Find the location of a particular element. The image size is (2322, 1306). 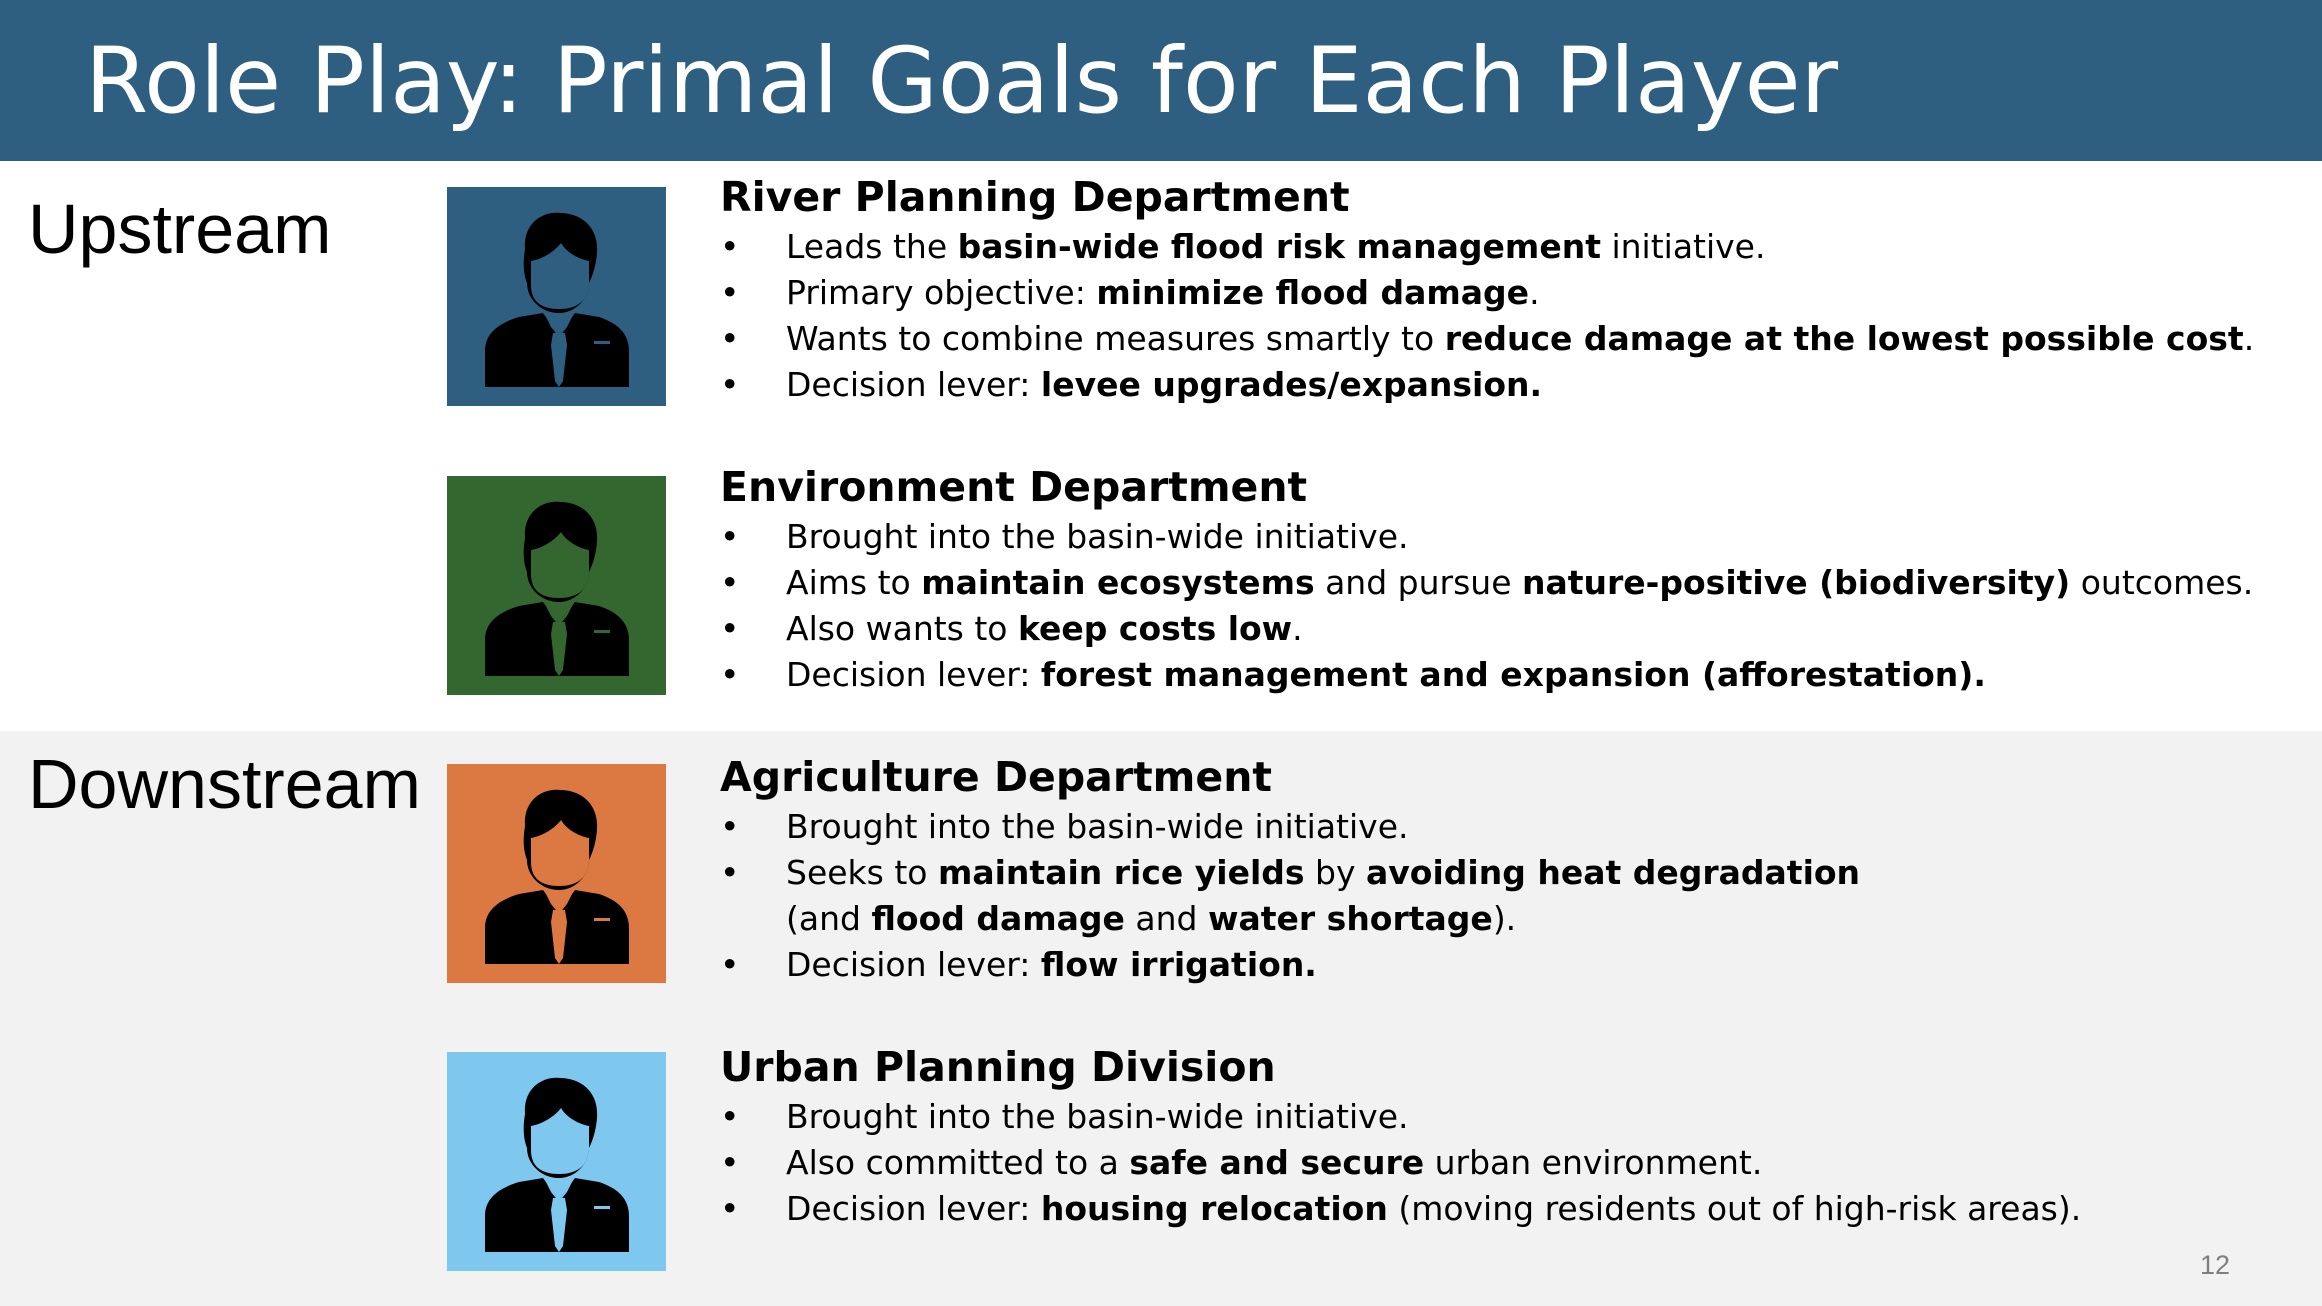

bullet-item: Also wants to keep costs low. is located at coordinates (1500, 629).